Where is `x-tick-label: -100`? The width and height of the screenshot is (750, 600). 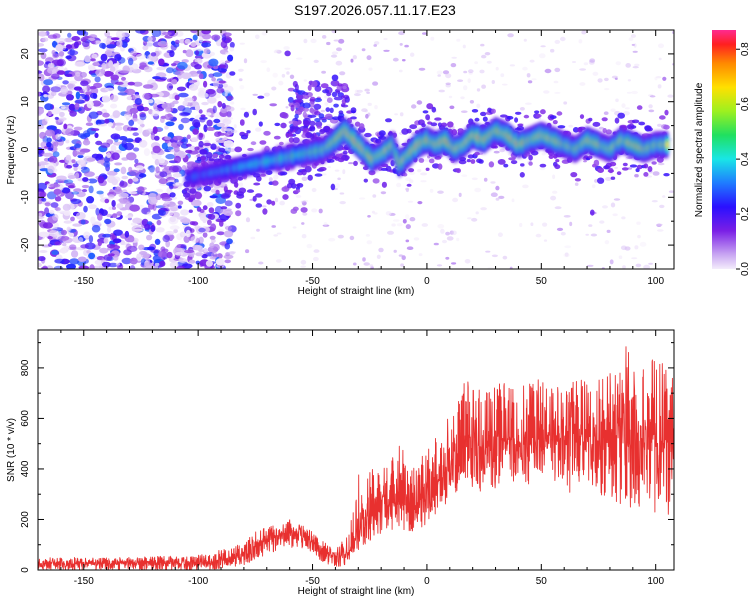
x-tick-label: -100 is located at coordinates (198, 281).